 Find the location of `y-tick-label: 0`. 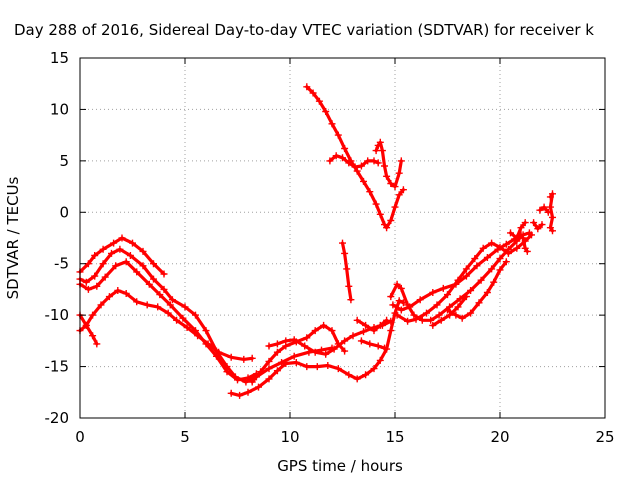

y-tick-label: 0 is located at coordinates (64, 212).